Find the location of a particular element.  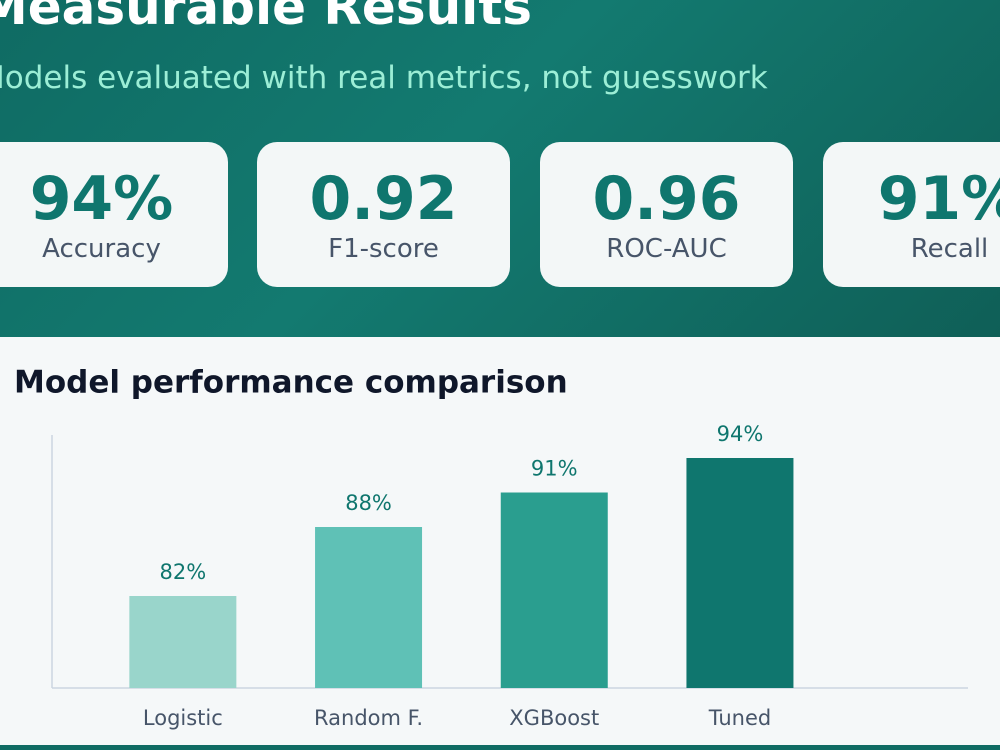

stat-label: Recall is located at coordinates (949, 249).